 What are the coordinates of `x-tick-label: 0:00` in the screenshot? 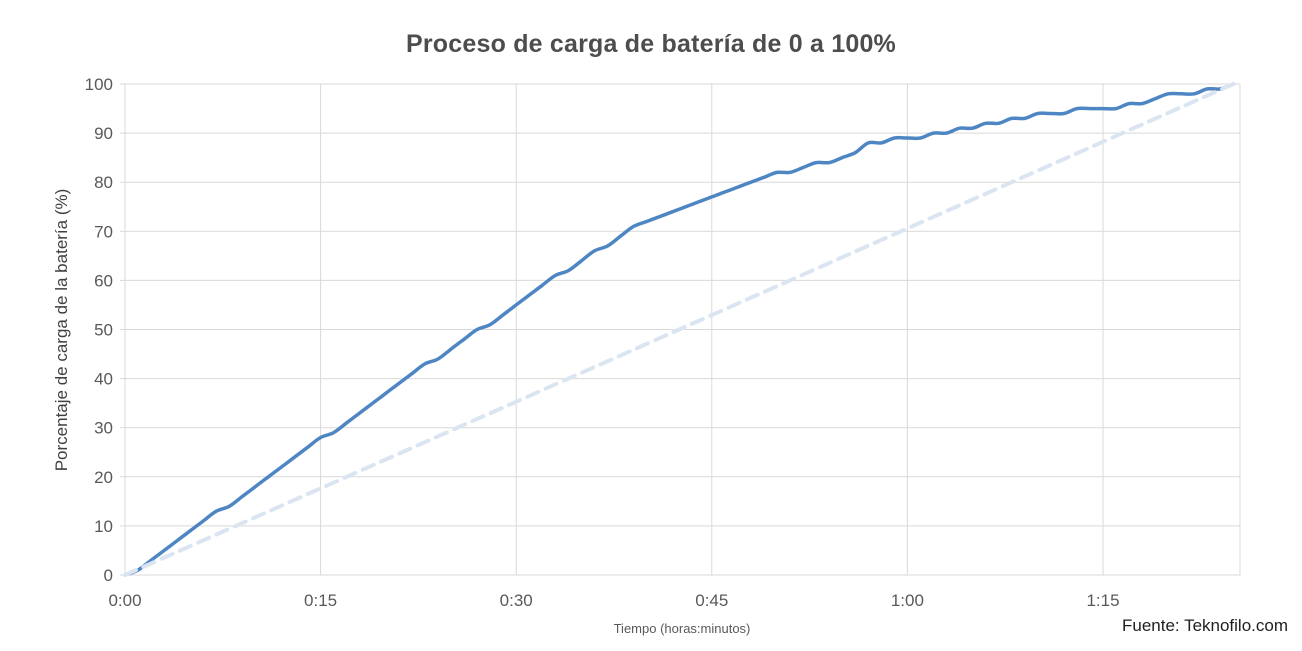 It's located at (124, 600).